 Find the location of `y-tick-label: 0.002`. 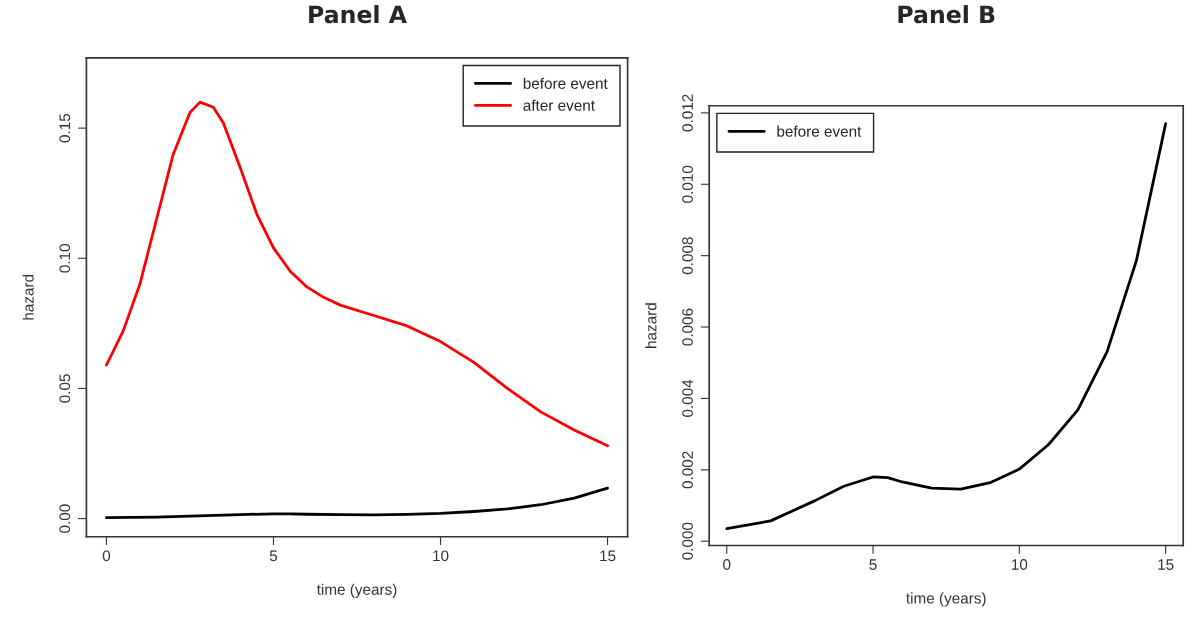

y-tick-label: 0.002 is located at coordinates (687, 470).